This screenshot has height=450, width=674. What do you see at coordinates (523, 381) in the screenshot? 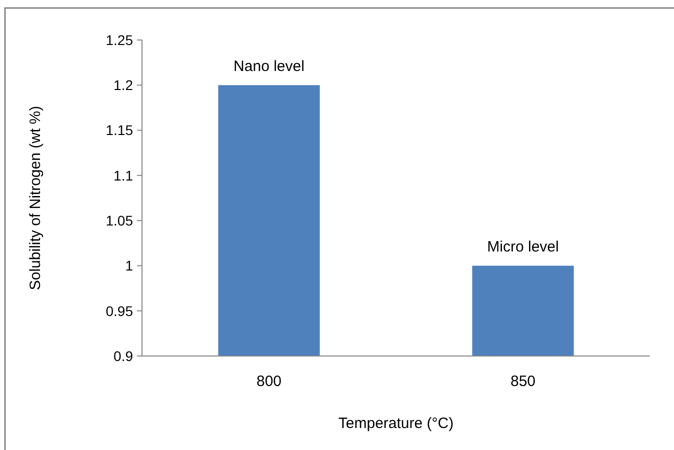
I see `x-tick-label: 850` at bounding box center [523, 381].